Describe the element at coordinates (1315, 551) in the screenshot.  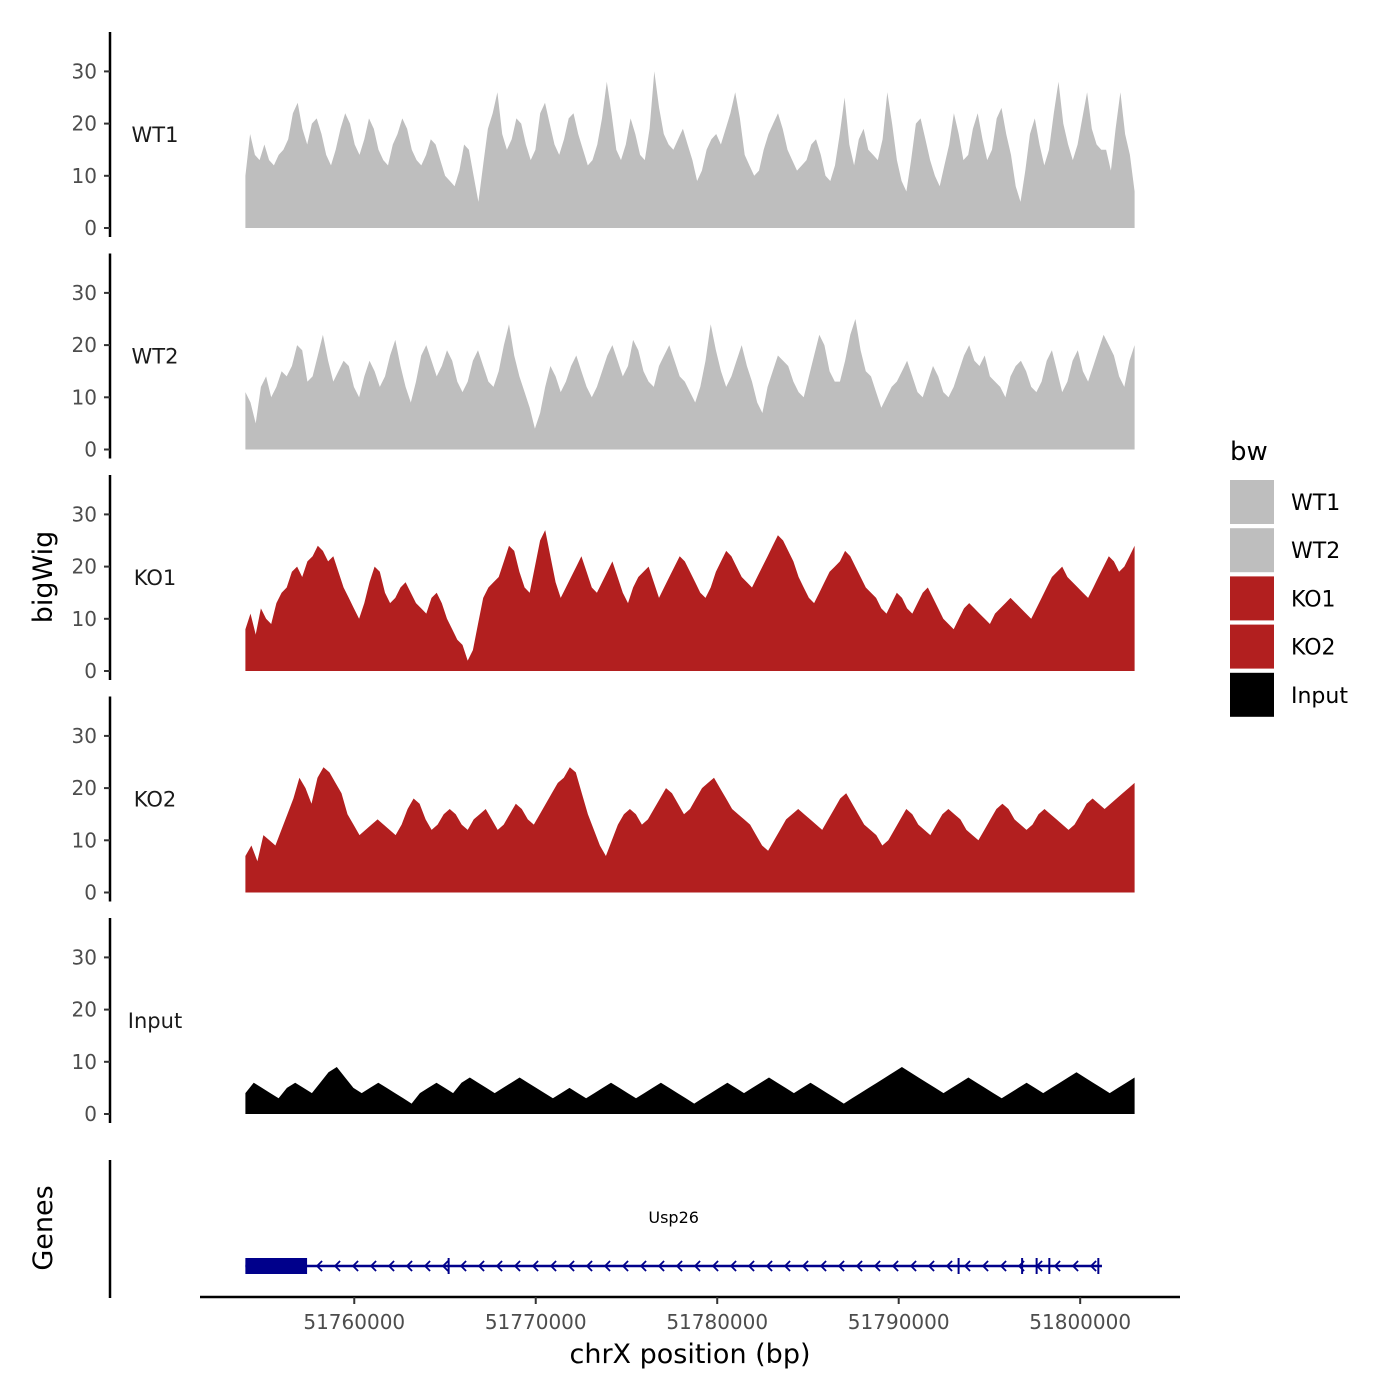
I see `legend-label-wt2: WT2` at that location.